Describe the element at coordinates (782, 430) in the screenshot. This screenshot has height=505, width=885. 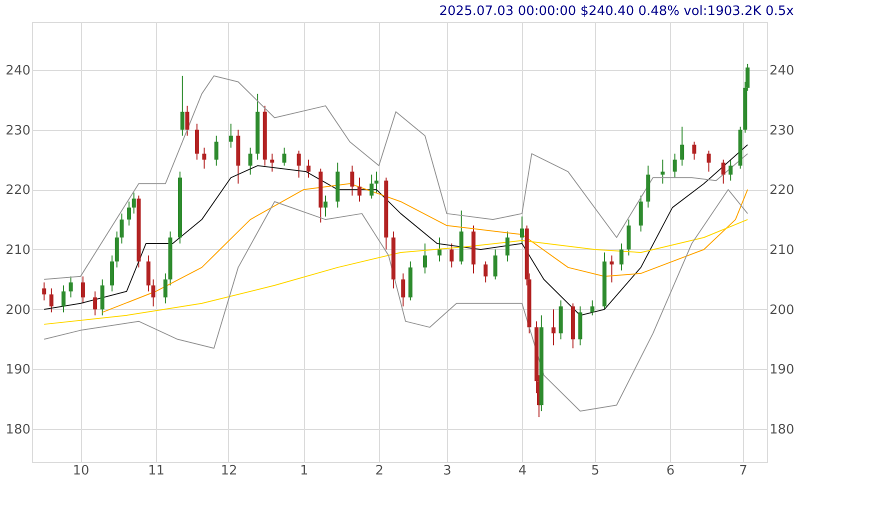
I see `y2-tick-label: 180` at that location.